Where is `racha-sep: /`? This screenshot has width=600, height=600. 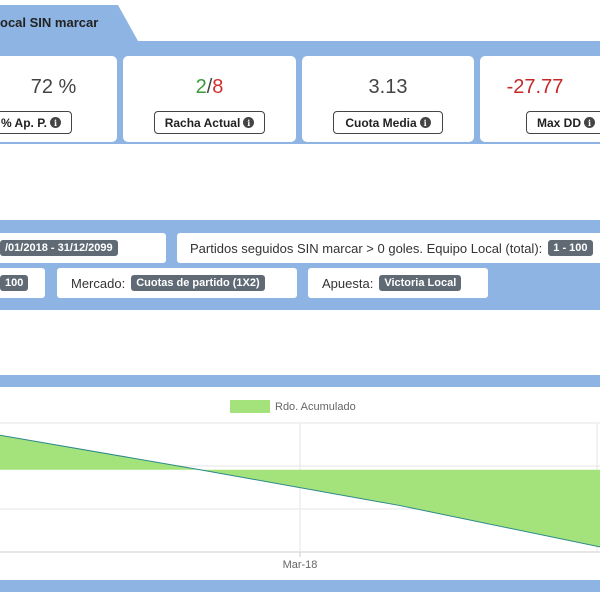
racha-sep: / is located at coordinates (209, 87).